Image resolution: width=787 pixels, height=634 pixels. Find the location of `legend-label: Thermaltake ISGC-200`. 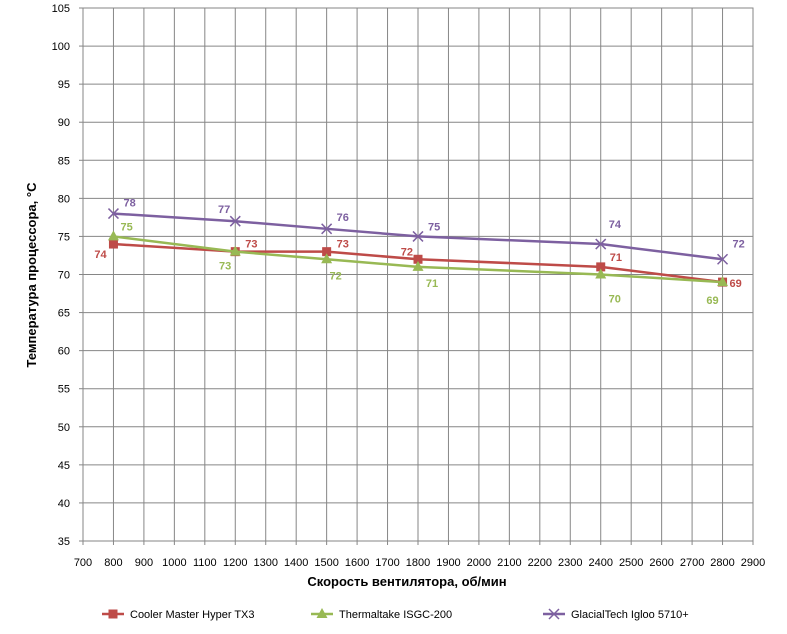

legend-label: Thermaltake ISGC-200 is located at coordinates (395, 615).